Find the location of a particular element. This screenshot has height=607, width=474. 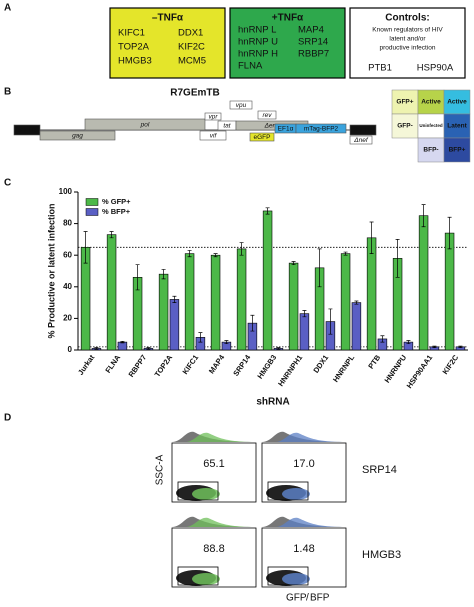

x-tick-label: KIFC1 is located at coordinates (190, 364).